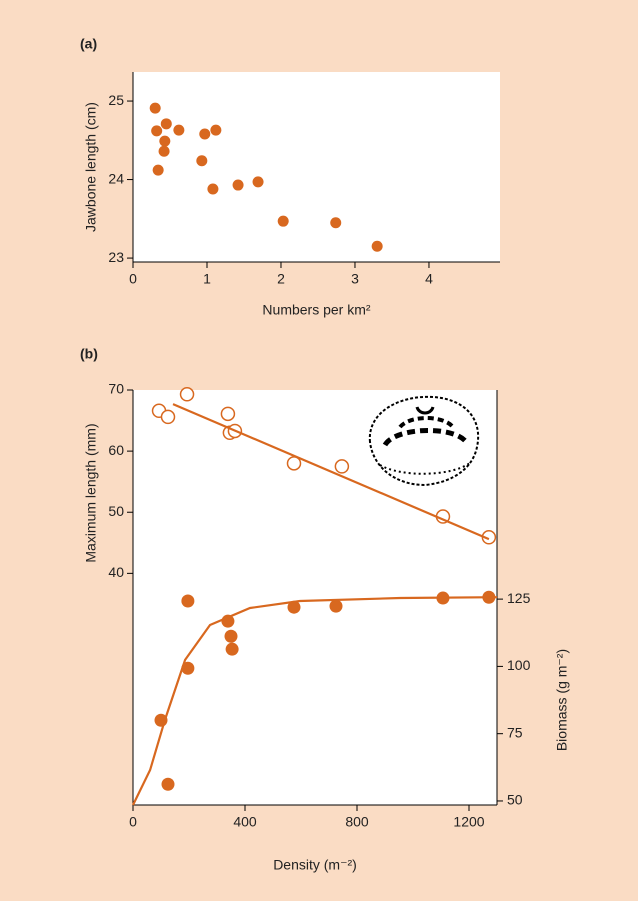 The width and height of the screenshot is (638, 901). Describe the element at coordinates (91, 167) in the screenshot. I see `y-axis-label: Jawbone length (cm)` at that location.